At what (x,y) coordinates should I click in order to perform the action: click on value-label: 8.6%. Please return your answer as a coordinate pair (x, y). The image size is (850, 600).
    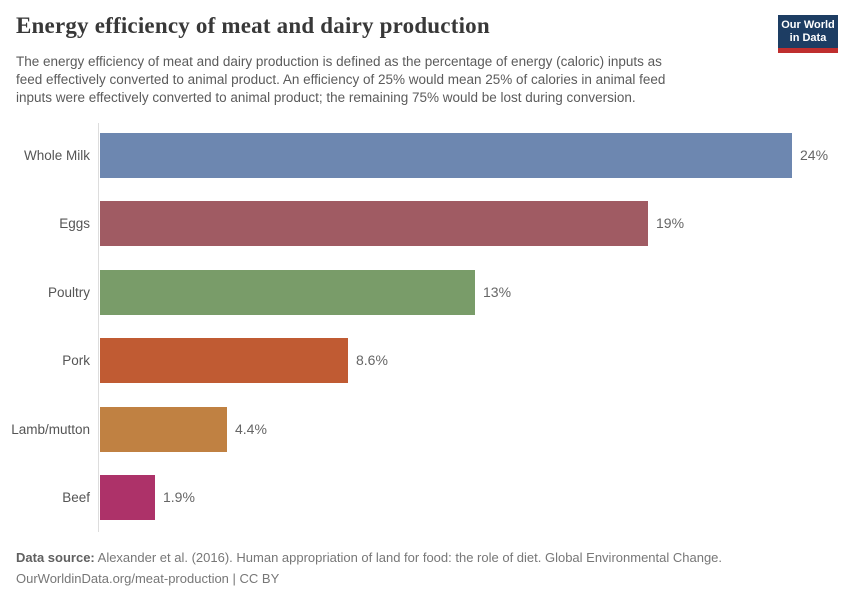
    Looking at the image, I should click on (372, 360).